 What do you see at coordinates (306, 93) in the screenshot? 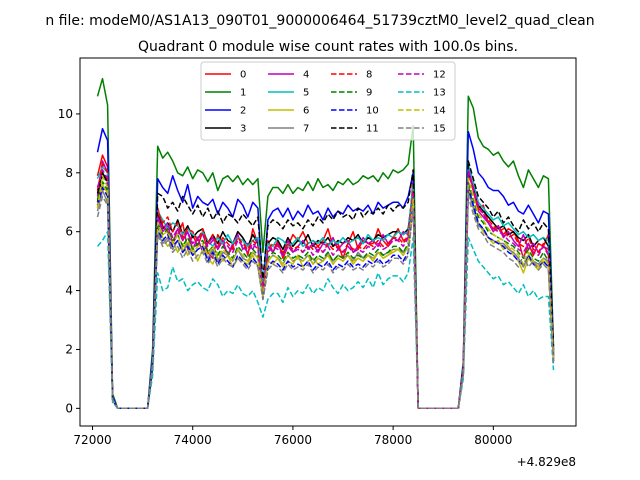
I see `legend-label-5: 5` at bounding box center [306, 93].